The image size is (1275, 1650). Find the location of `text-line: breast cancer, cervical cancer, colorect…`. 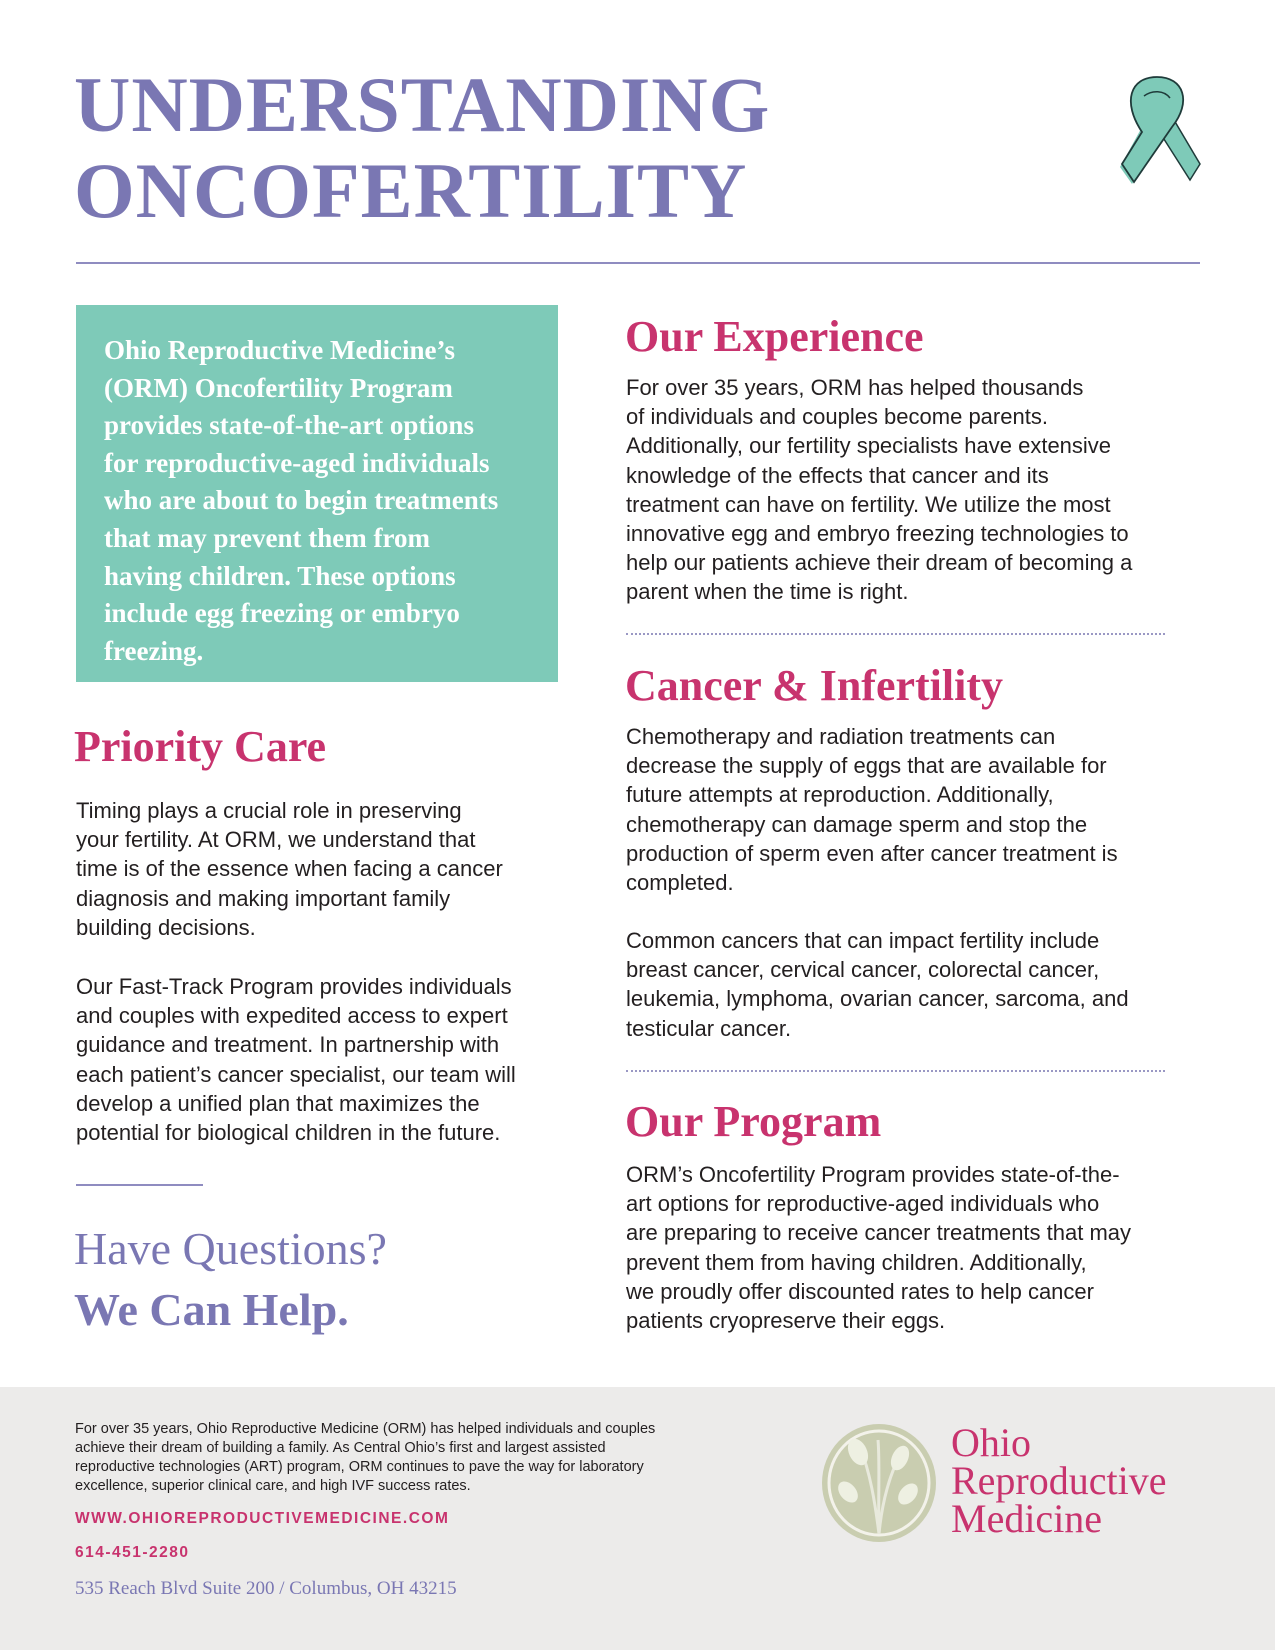

text-line: breast cancer, cervical cancer, colorect… is located at coordinates (863, 970).